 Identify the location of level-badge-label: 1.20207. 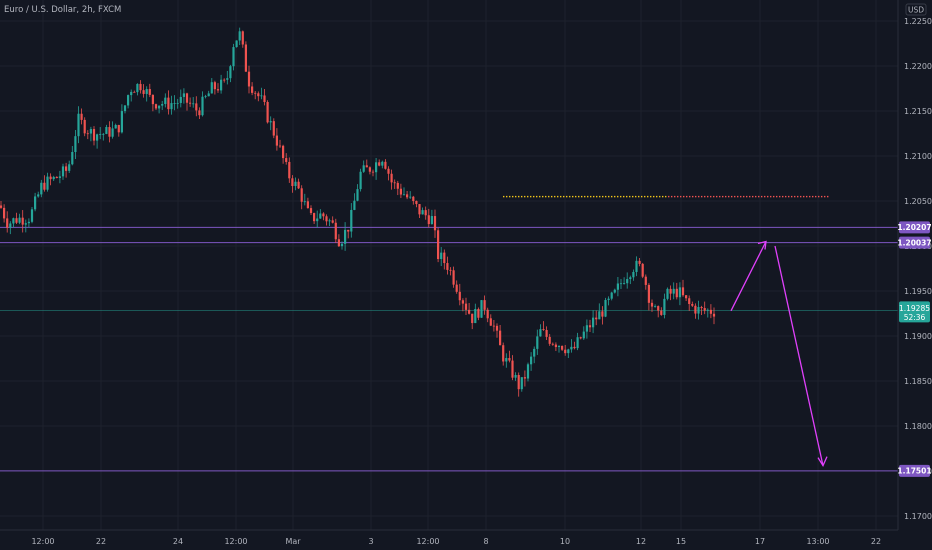
(914, 227).